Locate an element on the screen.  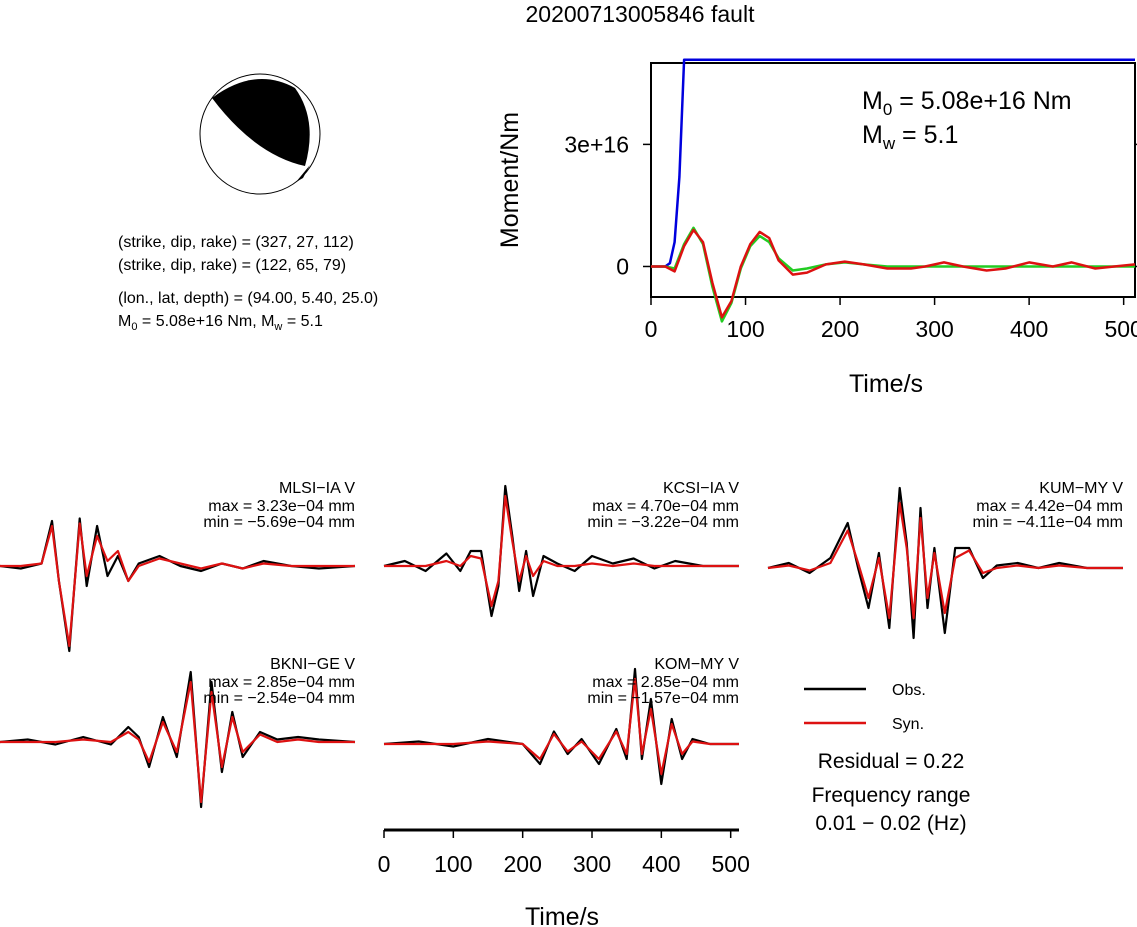
moment-x-tick-label: 0 is located at coordinates (651, 329).